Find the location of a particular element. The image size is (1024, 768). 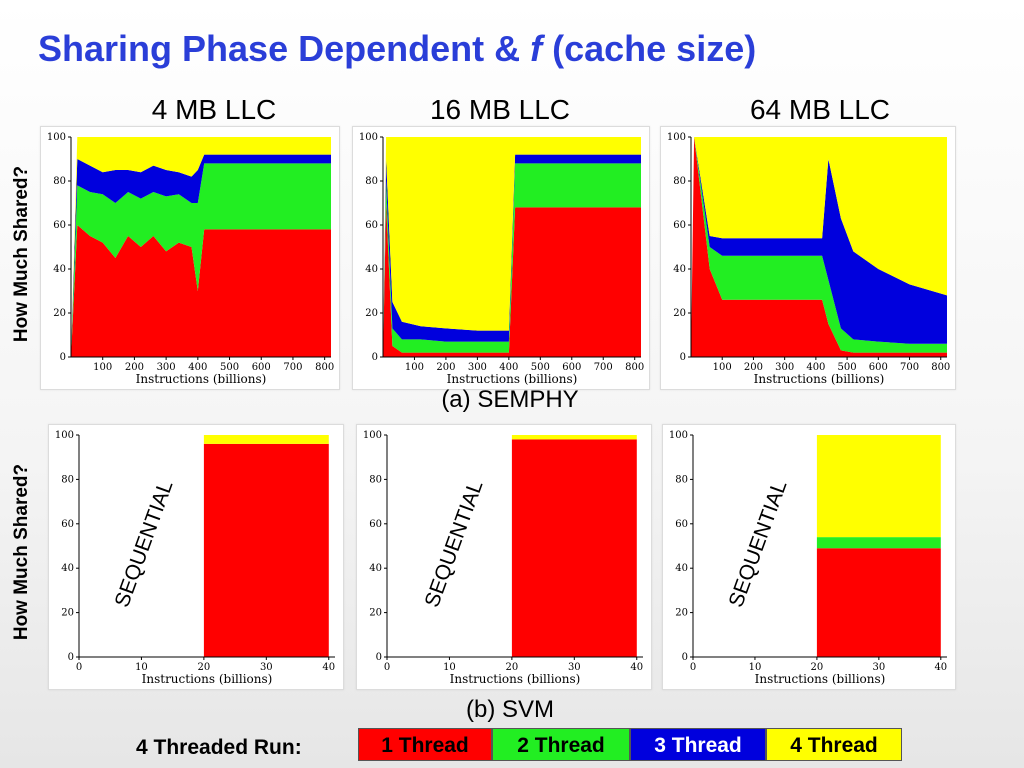

column-header-16mb: 16 MB LLC is located at coordinates (500, 109).